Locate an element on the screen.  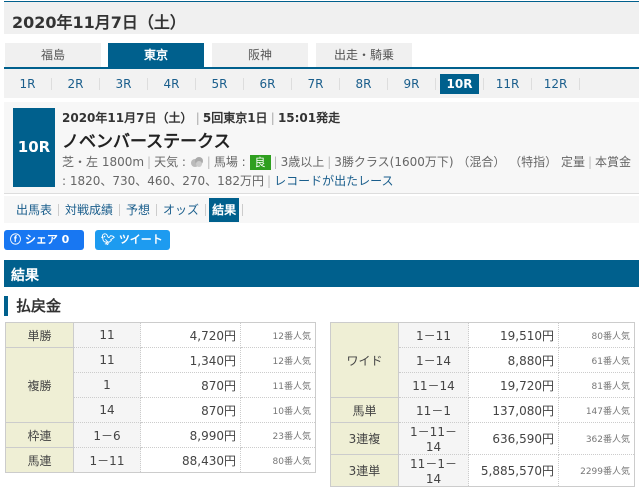
payout-row: 単勝 11 4,720円 12番人気 is located at coordinates (160, 335).